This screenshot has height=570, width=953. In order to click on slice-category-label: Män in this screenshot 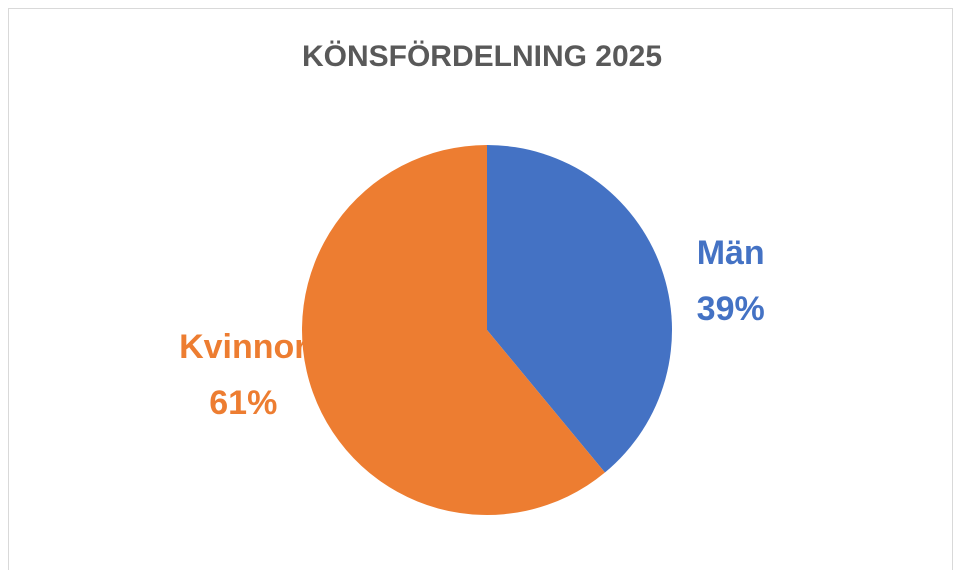, I will do `click(731, 253)`.